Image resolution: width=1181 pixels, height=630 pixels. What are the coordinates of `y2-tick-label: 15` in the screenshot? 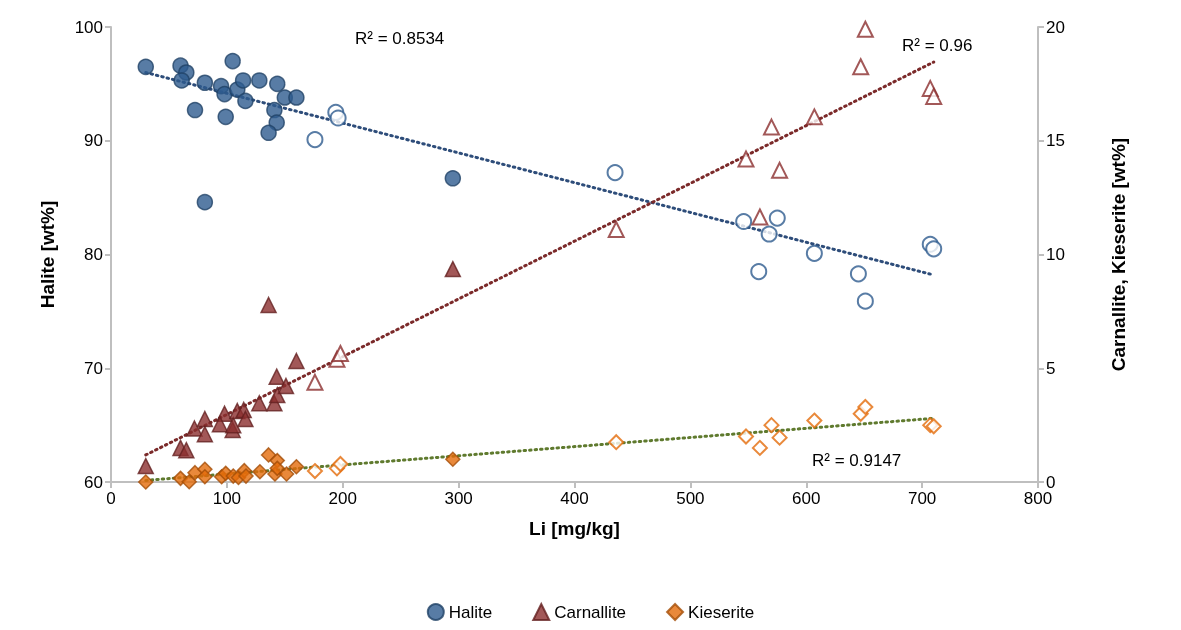 It's located at (1055, 141).